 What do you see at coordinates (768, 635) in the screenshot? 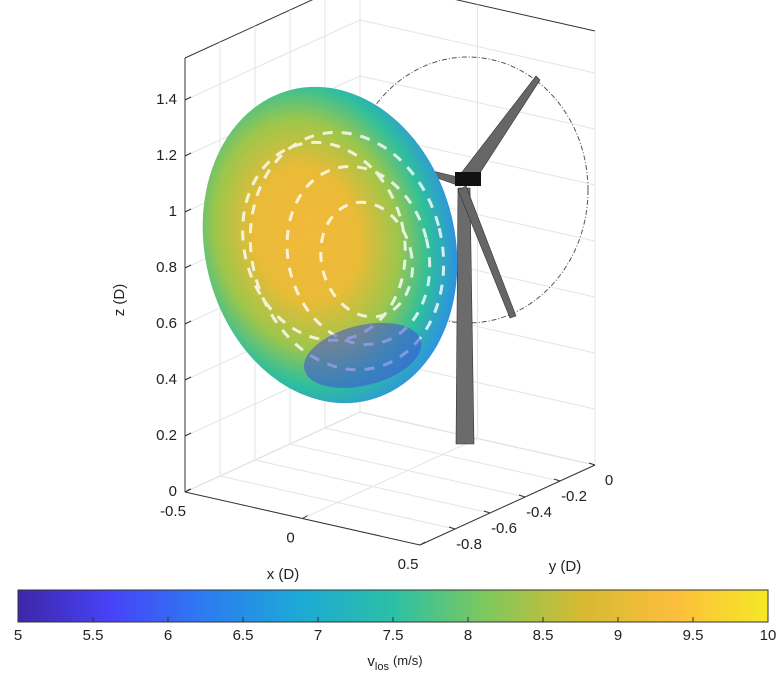
I see `colorbar-tick-label: 10` at bounding box center [768, 635].